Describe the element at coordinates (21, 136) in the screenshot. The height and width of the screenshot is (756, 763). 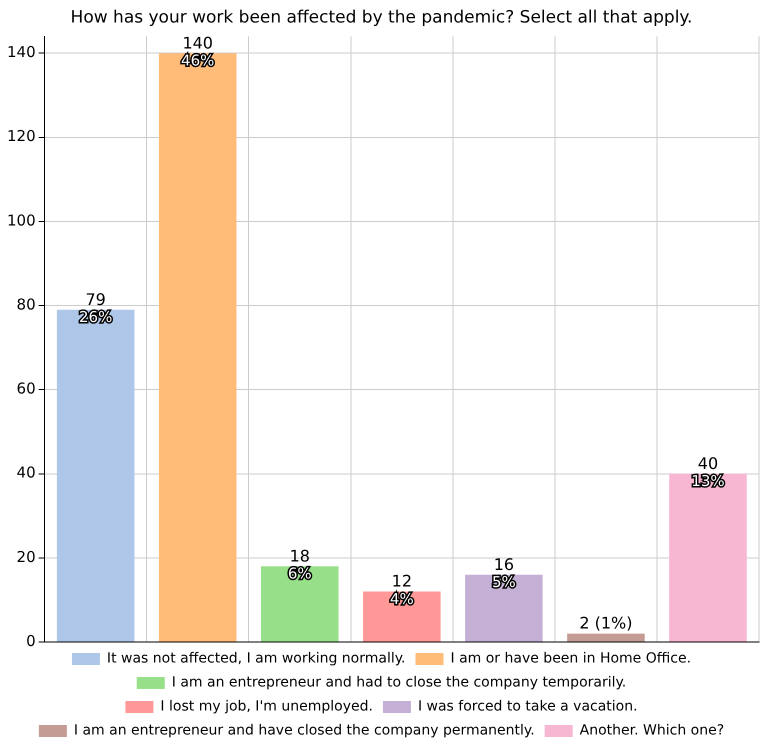
I see `y-tick-label: 120` at that location.